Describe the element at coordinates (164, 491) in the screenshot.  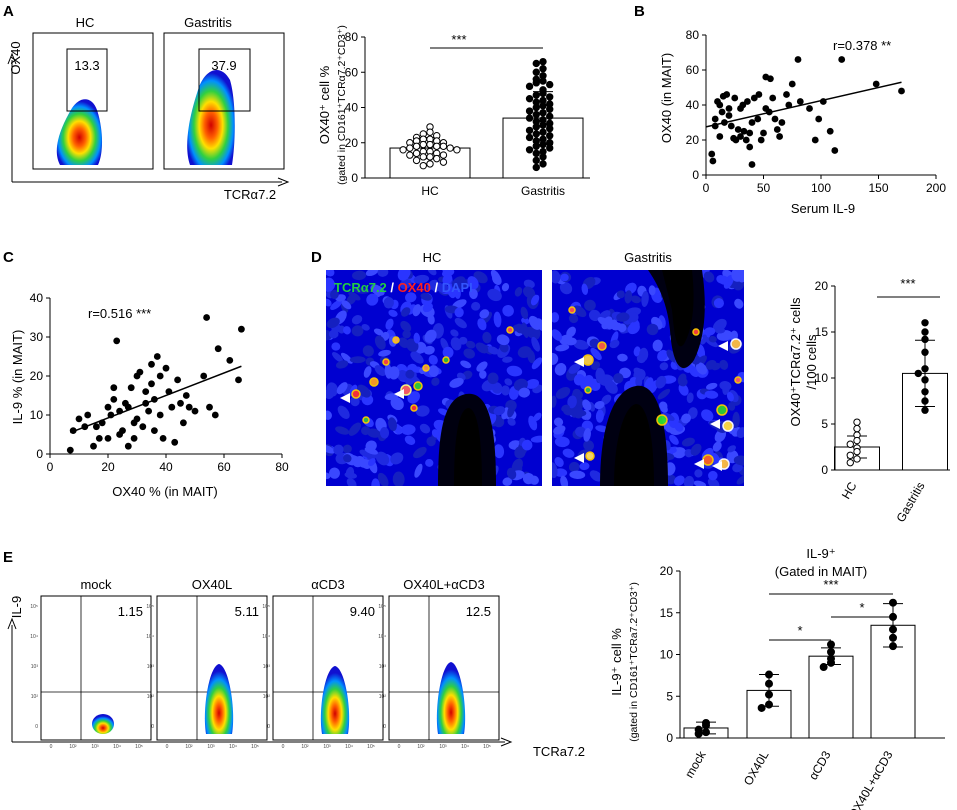
I see `chart-c-xlabel: OX40 % (in MAIT)` at that location.